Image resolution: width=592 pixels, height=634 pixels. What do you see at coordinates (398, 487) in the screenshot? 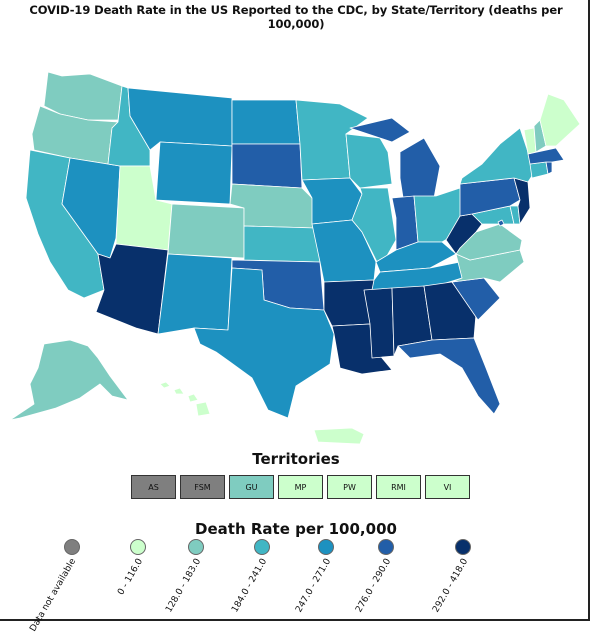
I see `territory-rmi-button: RMI` at bounding box center [398, 487].